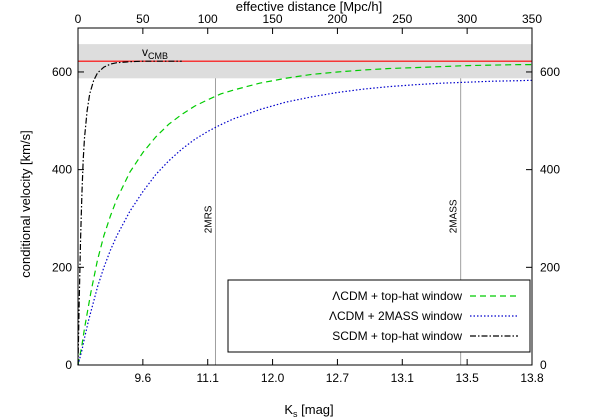 This screenshot has width=598, height=419. I want to click on bottom-tick-label-300: 13.5, so click(467, 378).